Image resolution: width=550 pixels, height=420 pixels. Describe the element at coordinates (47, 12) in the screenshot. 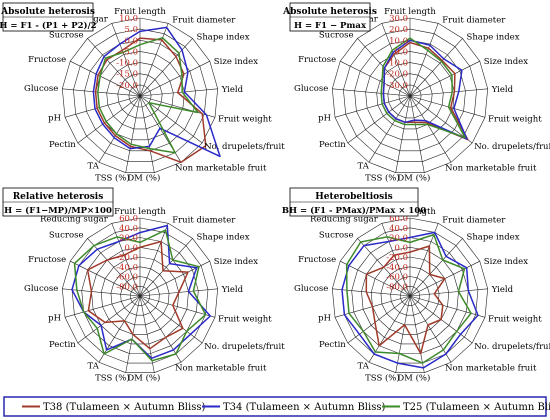

I see `panel-title: Absolute heterosis` at that location.